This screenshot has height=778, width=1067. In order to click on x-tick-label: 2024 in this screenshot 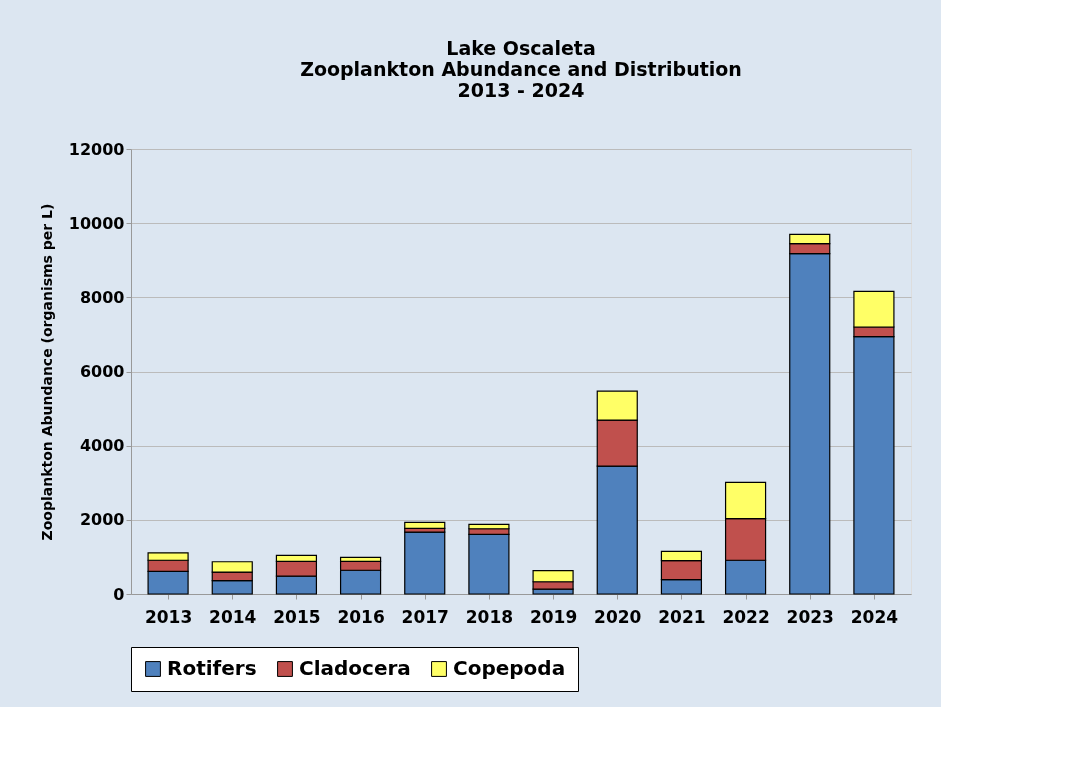, I will do `click(874, 616)`.